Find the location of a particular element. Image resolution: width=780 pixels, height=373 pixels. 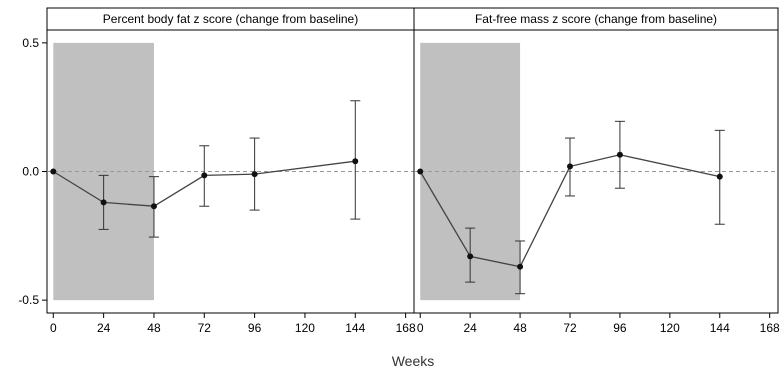

y-tick-label: -0.5 is located at coordinates (28, 300).